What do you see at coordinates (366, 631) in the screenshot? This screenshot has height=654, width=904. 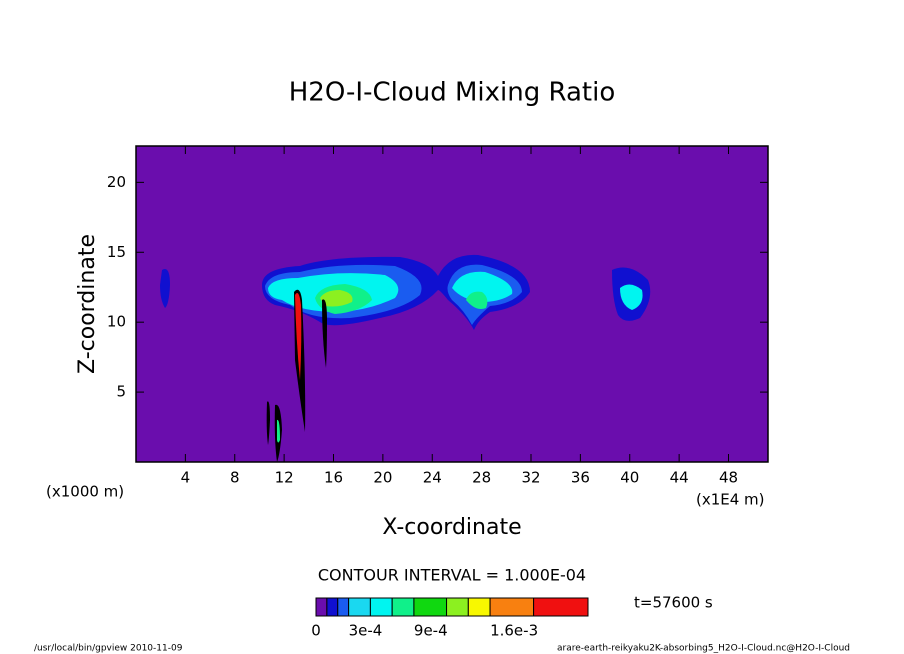 I see `colorbar-tick-label: 3e-4` at bounding box center [366, 631].